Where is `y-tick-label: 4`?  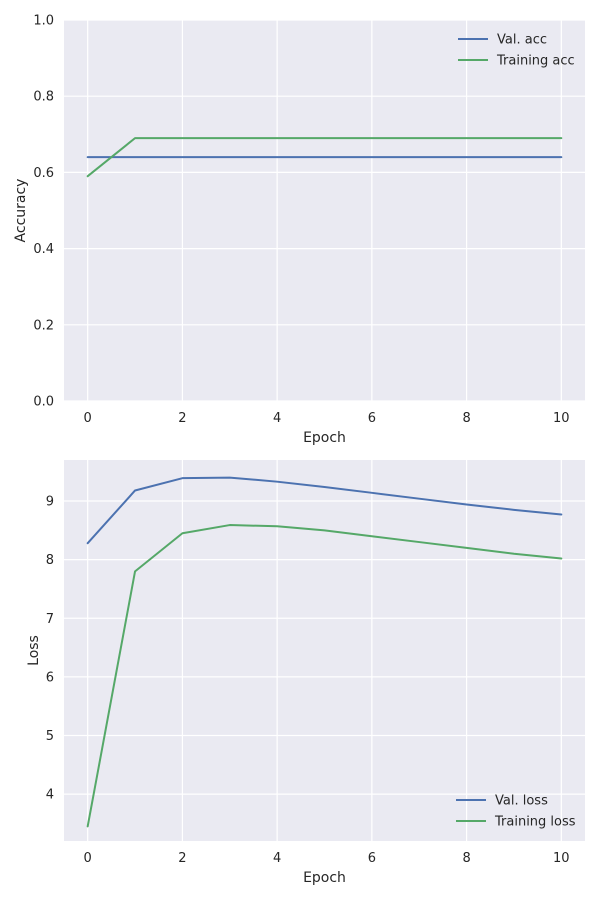
y-tick-label: 4 is located at coordinates (50, 795).